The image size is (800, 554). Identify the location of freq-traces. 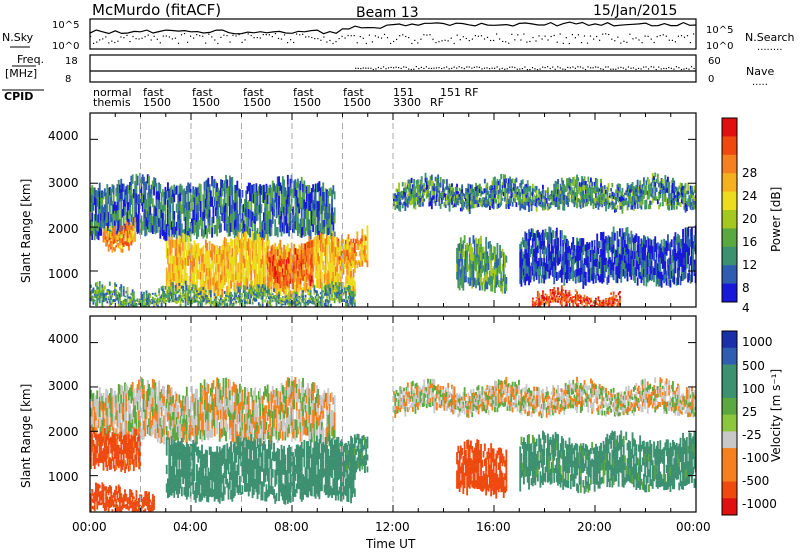
(393, 69).